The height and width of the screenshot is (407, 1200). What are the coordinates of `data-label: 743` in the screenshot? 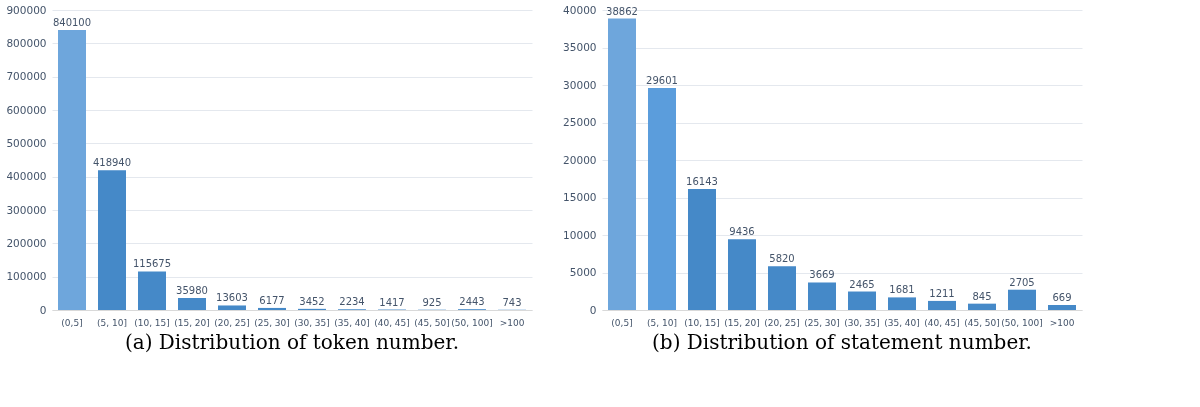 It's located at (512, 302).